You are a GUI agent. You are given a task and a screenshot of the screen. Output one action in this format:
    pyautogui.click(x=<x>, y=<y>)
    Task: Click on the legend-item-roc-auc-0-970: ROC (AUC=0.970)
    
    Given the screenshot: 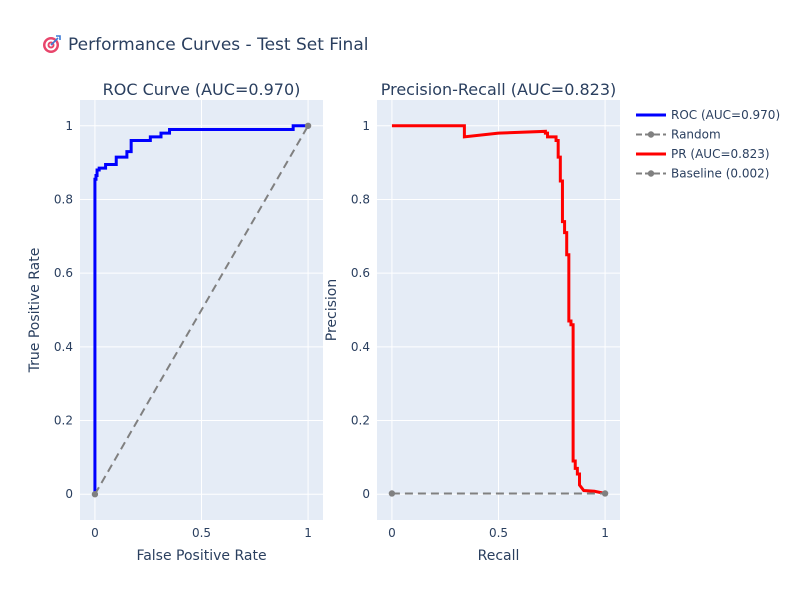 What is the action you would take?
    pyautogui.click(x=708, y=115)
    